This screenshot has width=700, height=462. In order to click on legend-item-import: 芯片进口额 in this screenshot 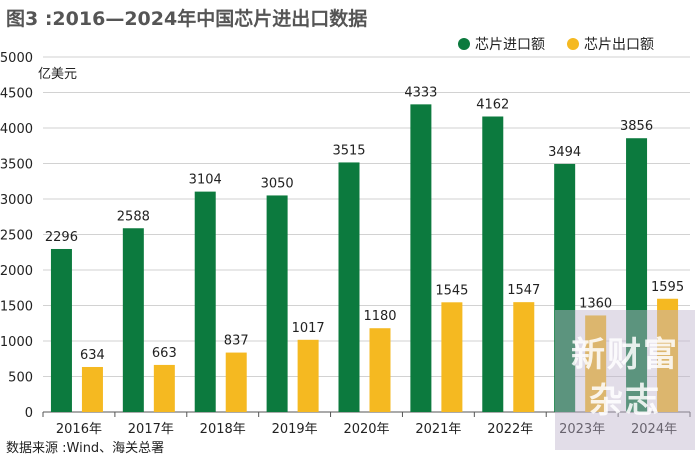, I will do `click(501, 44)`.